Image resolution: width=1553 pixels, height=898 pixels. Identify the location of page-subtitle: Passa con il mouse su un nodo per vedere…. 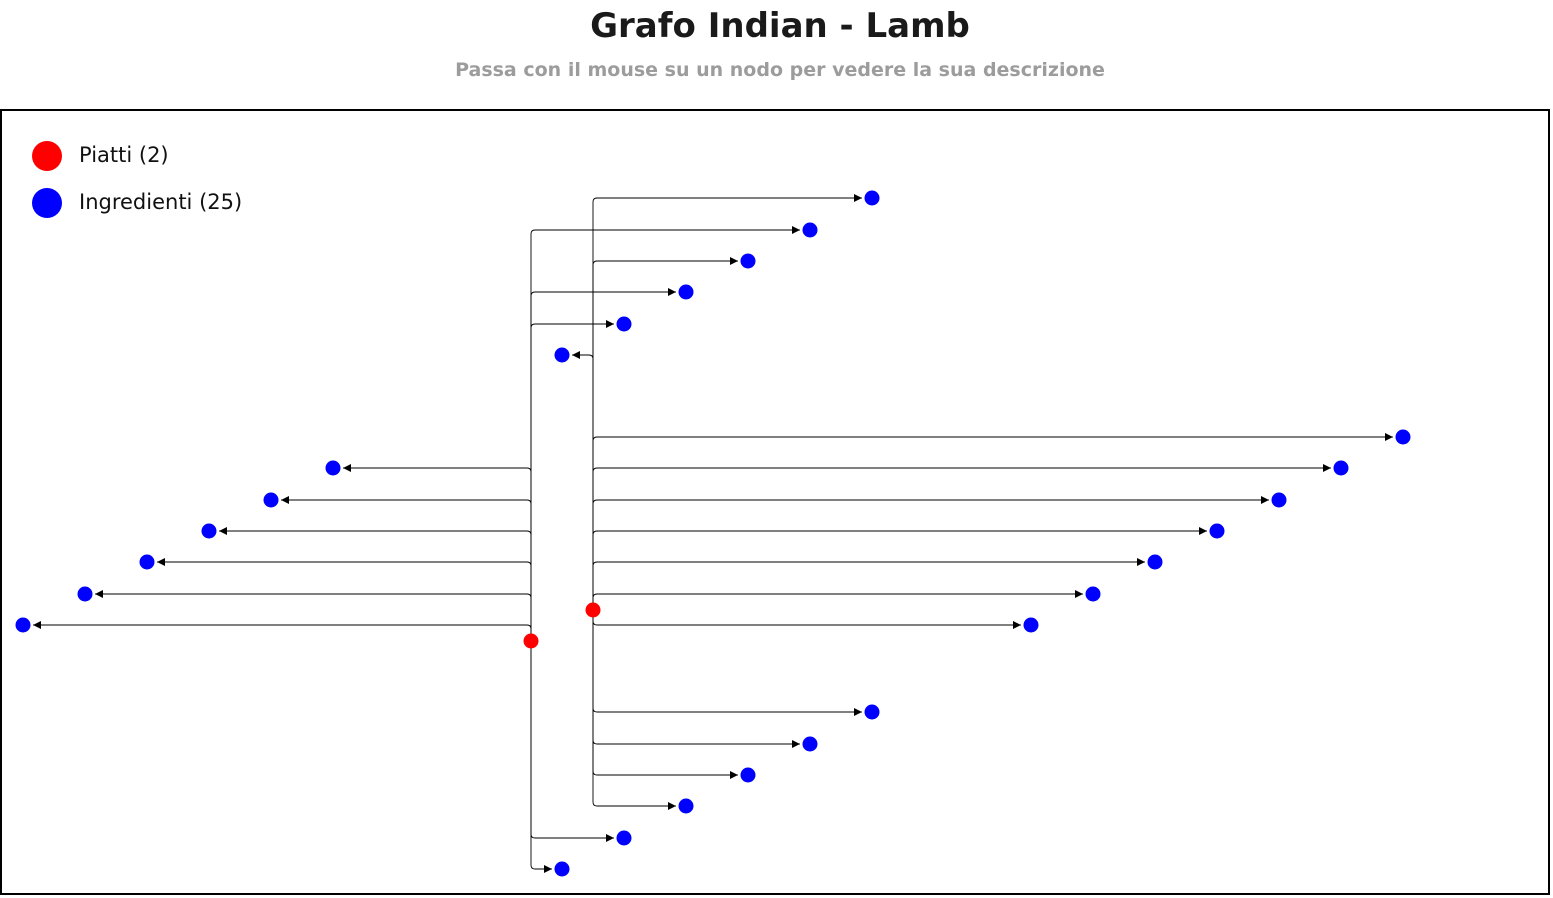
(780, 70).